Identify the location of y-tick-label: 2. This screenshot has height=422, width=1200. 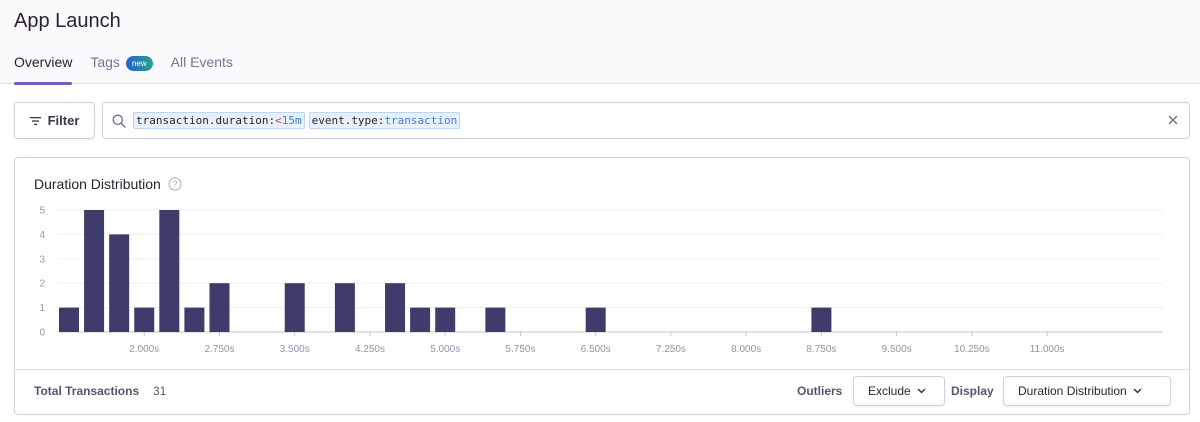
(42, 284).